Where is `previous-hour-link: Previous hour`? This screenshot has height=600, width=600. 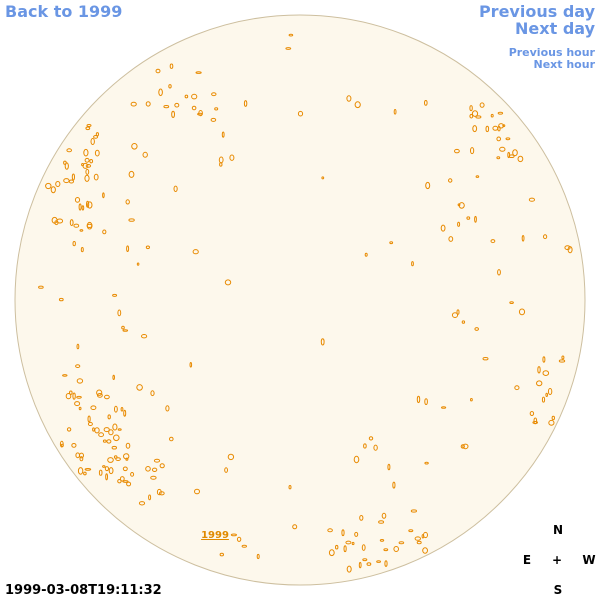
previous-hour-link: Previous hour is located at coordinates (552, 52).